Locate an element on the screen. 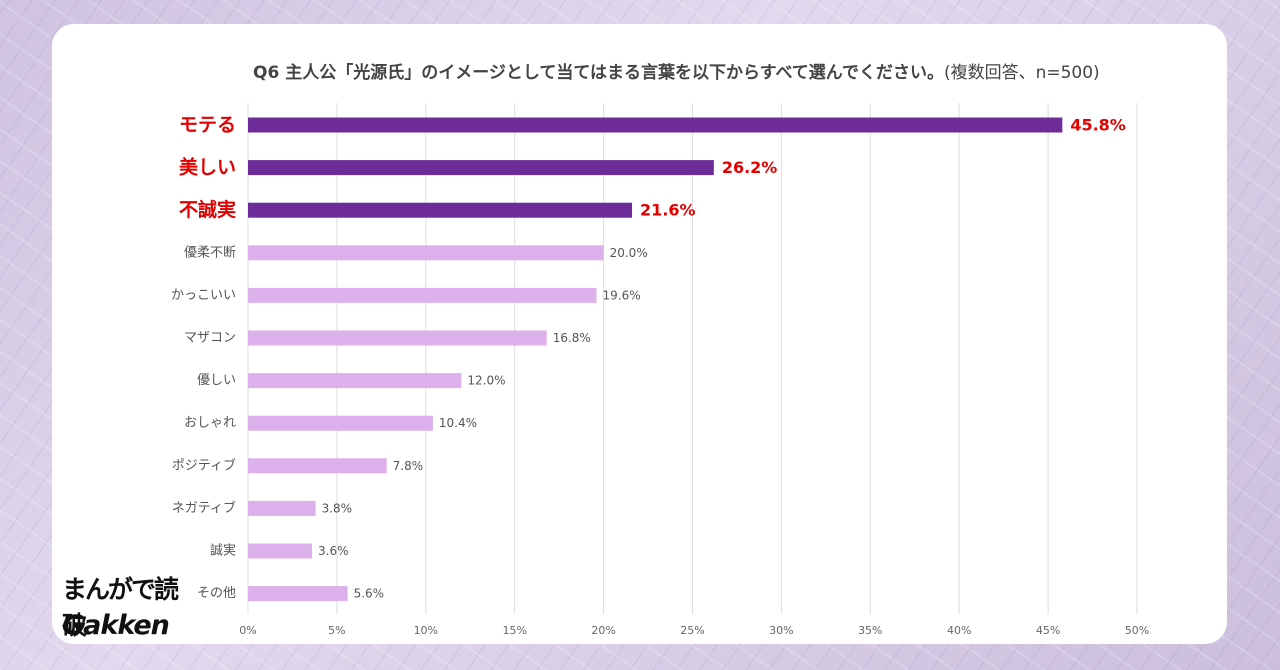 The width and height of the screenshot is (1280, 670). x-tick-label: 20% is located at coordinates (603, 630).